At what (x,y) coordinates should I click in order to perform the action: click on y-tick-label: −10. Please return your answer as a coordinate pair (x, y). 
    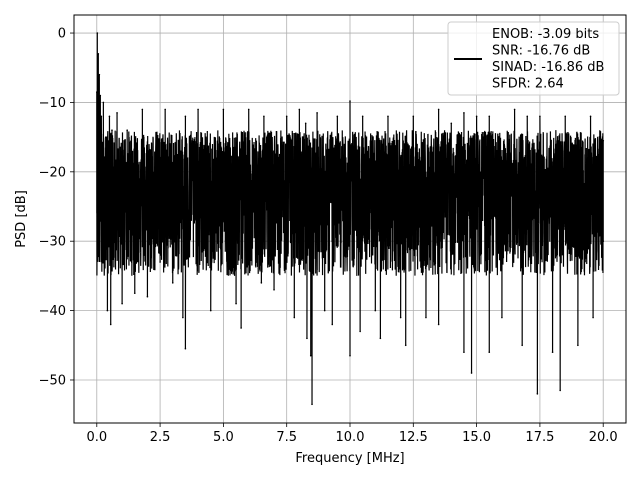
    Looking at the image, I should click on (52, 103).